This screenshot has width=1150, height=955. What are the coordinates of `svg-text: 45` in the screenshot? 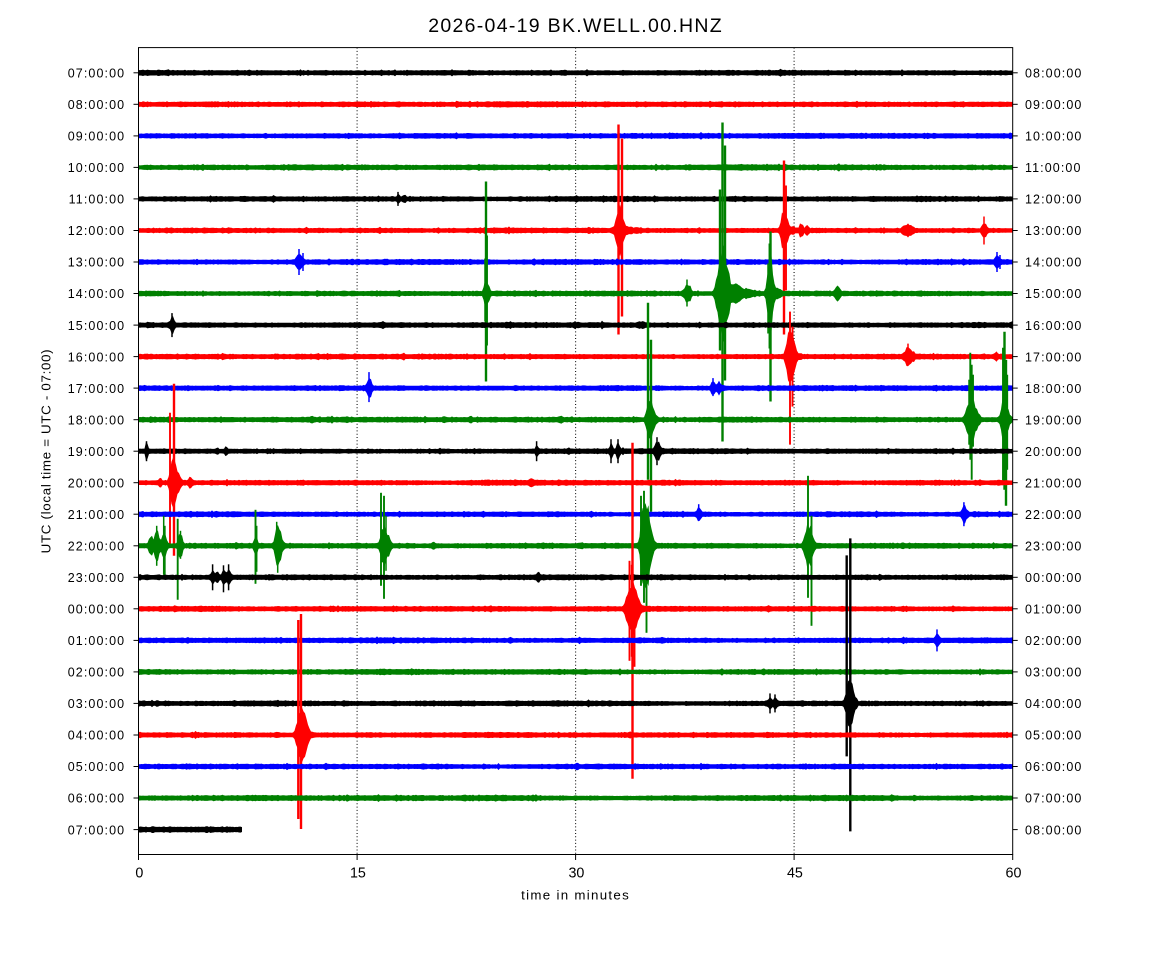 It's located at (795, 874).